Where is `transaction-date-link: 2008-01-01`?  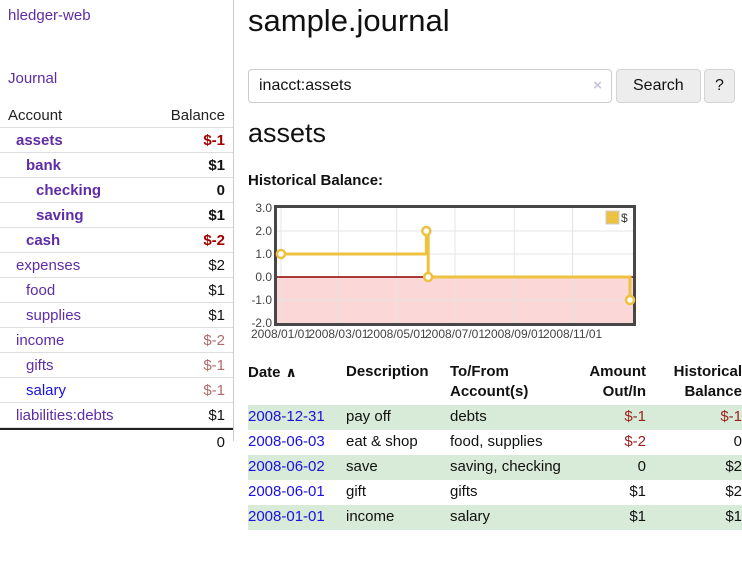
transaction-date-link: 2008-01-01 is located at coordinates (286, 516).